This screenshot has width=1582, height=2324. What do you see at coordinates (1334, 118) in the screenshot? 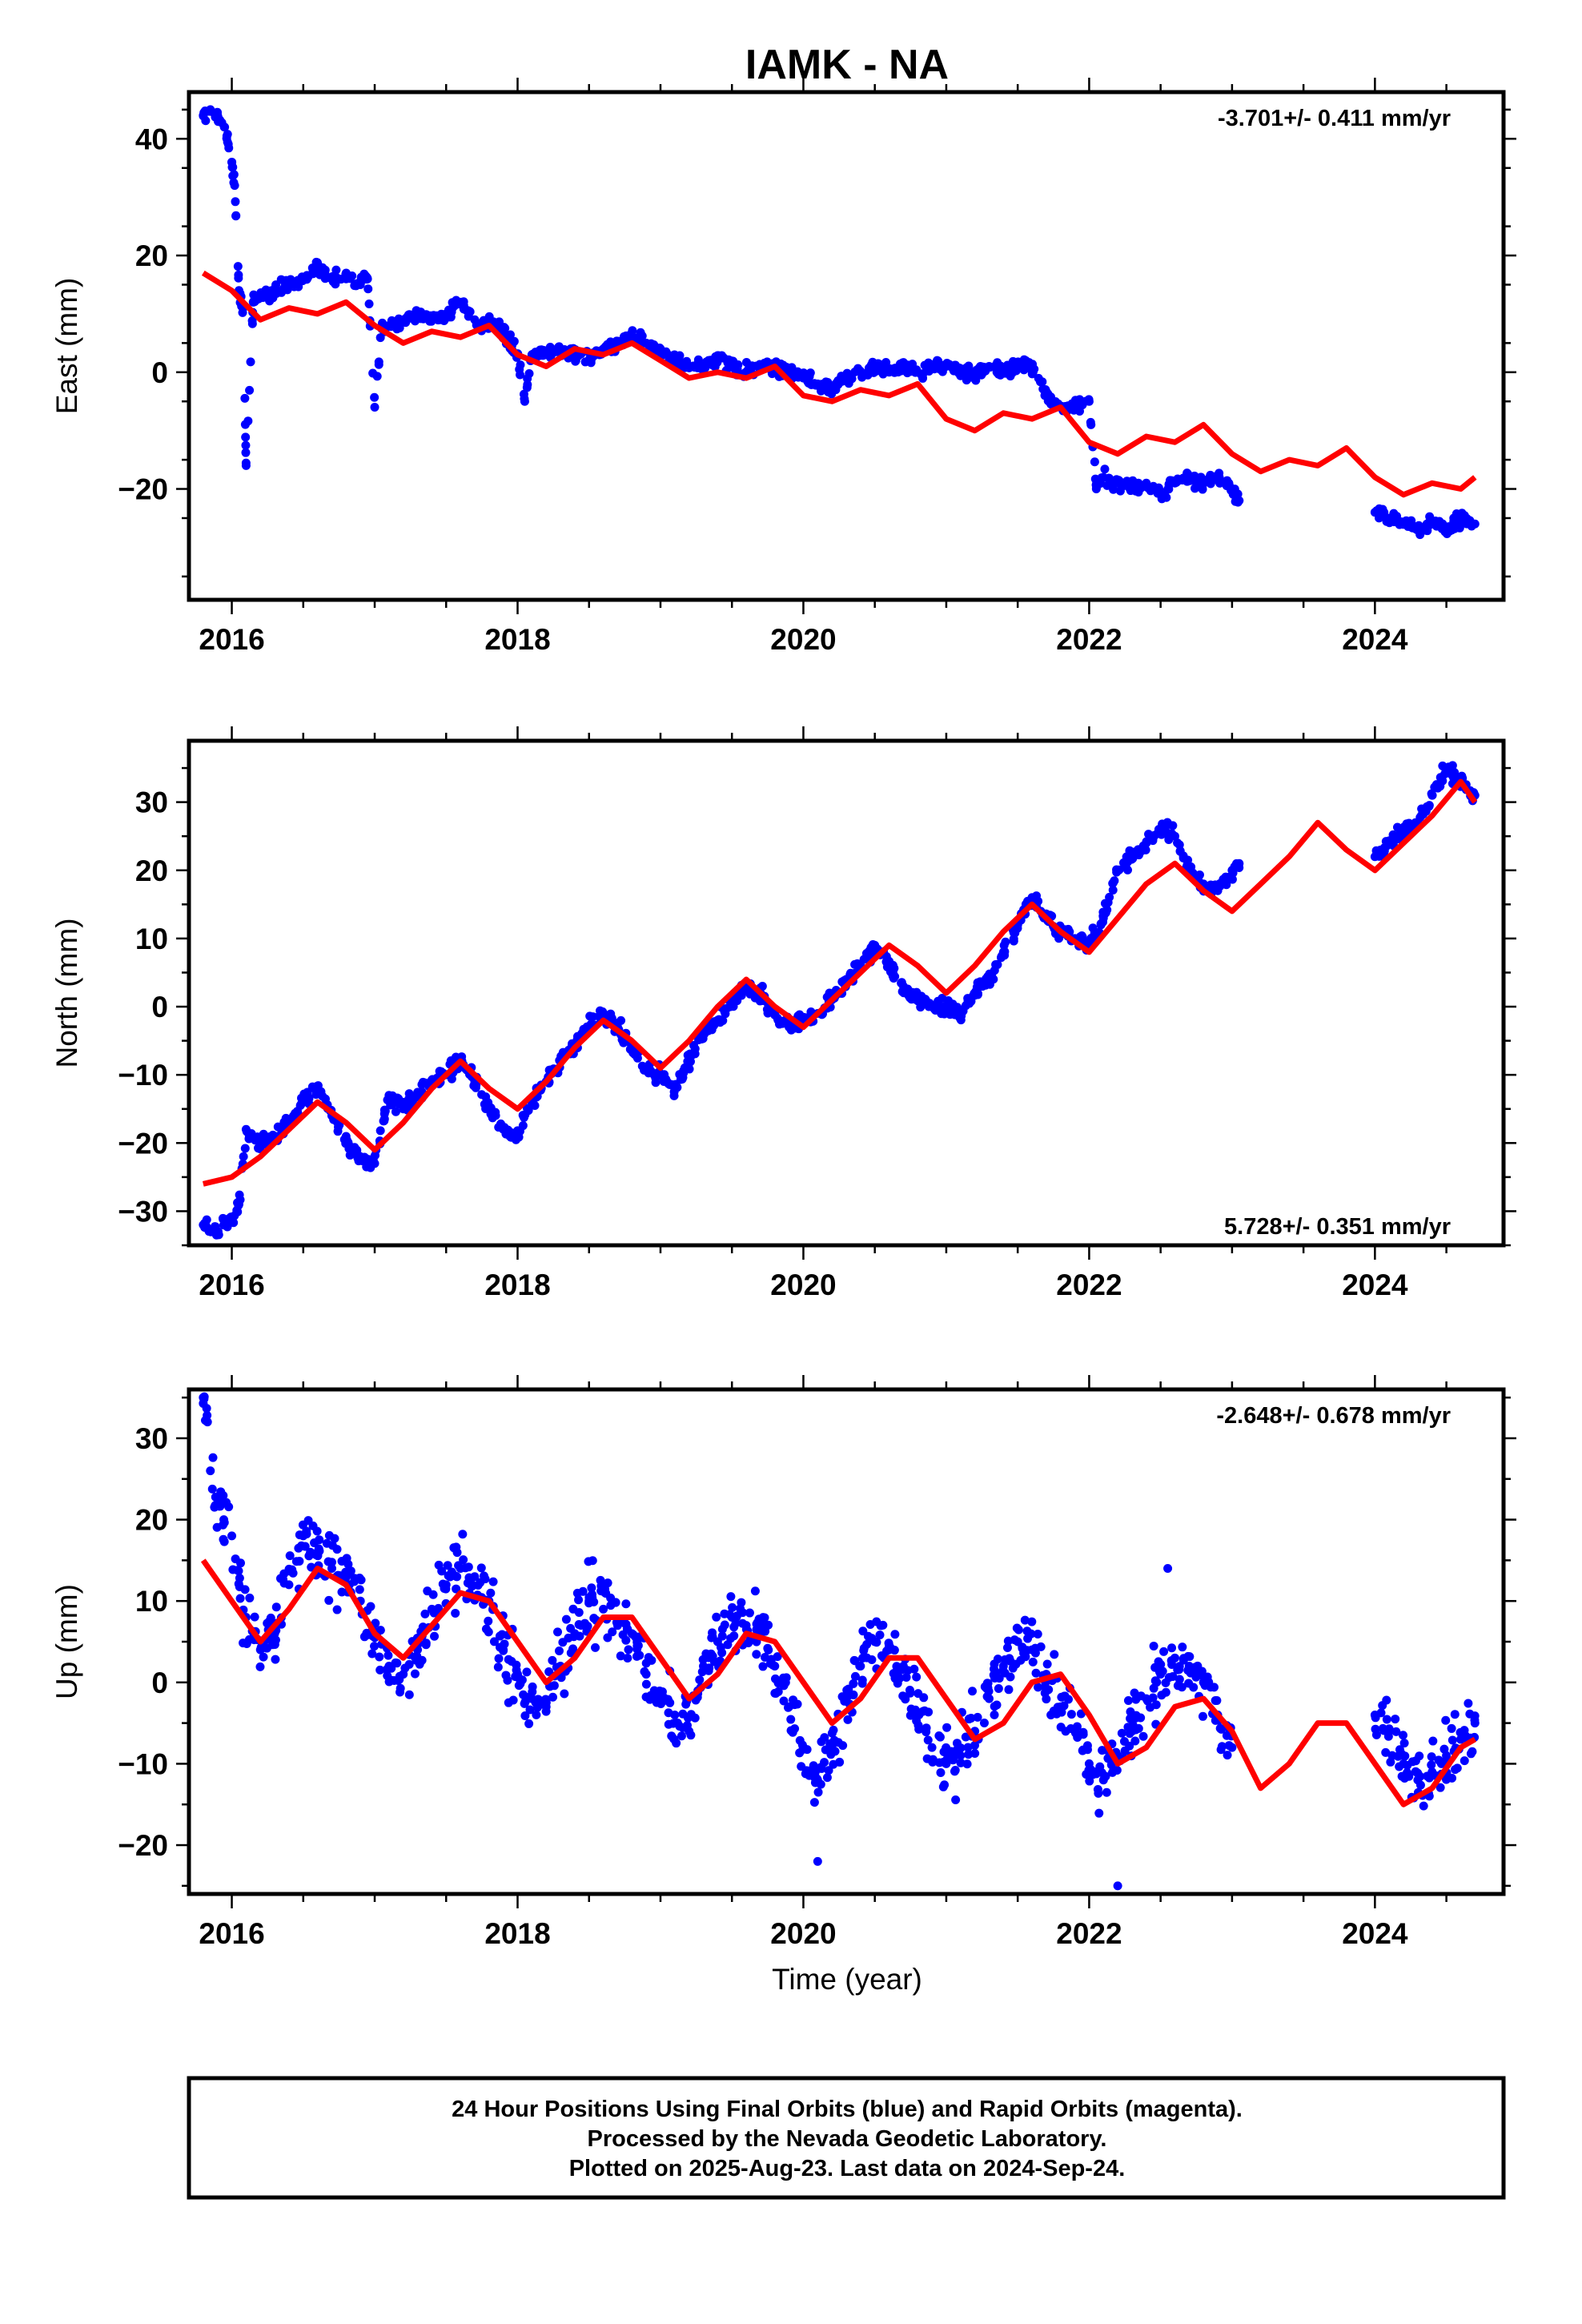
I see `east-rate-label: -3.701+/- 0.411 mm/yr` at bounding box center [1334, 118].